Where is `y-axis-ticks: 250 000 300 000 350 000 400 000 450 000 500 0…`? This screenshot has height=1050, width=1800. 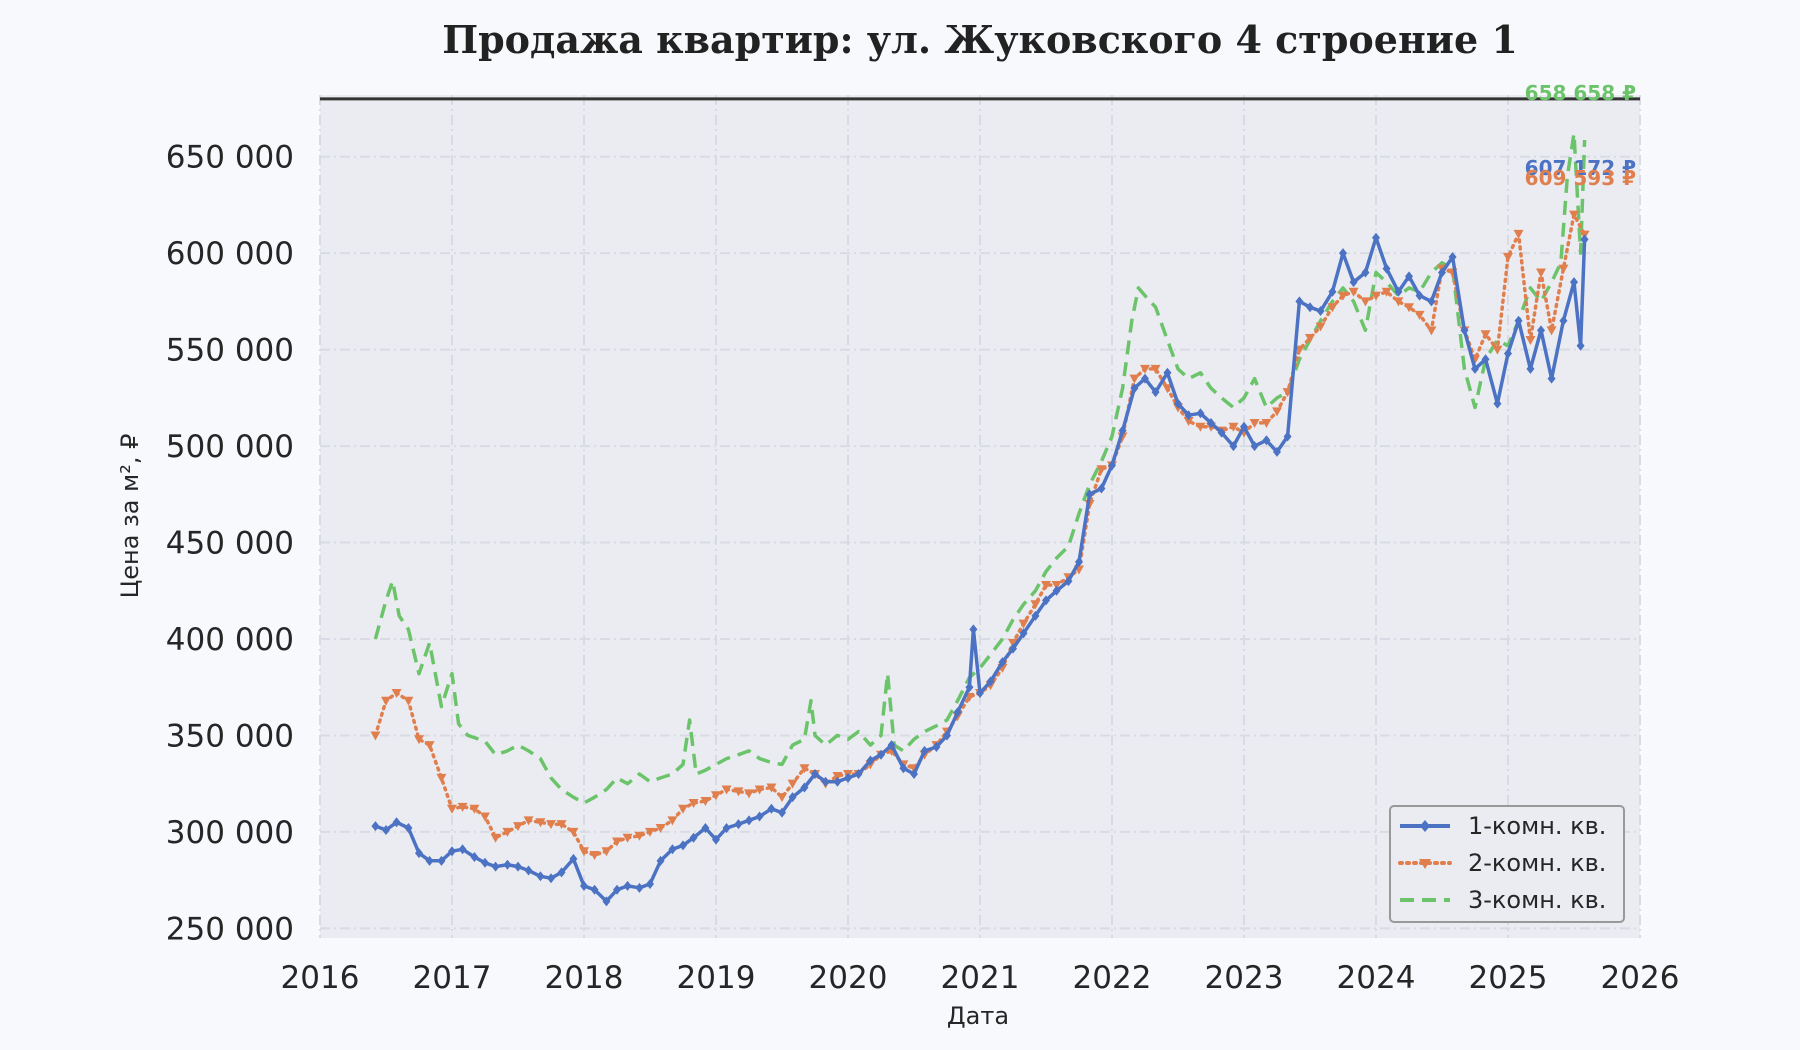 y-axis-ticks: 250 000 300 000 350 000 400 000 450 000 500 0… is located at coordinates (230, 544).